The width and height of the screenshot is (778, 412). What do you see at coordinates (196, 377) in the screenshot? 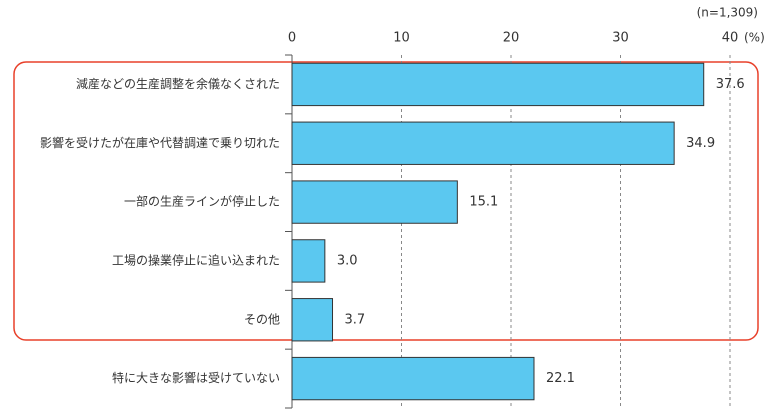
I see `y-tick-label: 特に大きな影響は受けていない` at bounding box center [196, 377].